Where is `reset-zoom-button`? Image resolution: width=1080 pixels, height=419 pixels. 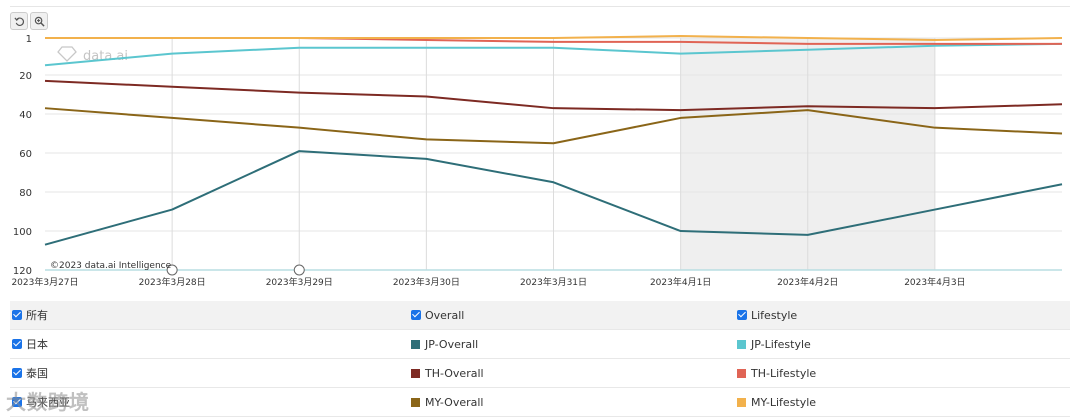 reset-zoom-button is located at coordinates (19, 21).